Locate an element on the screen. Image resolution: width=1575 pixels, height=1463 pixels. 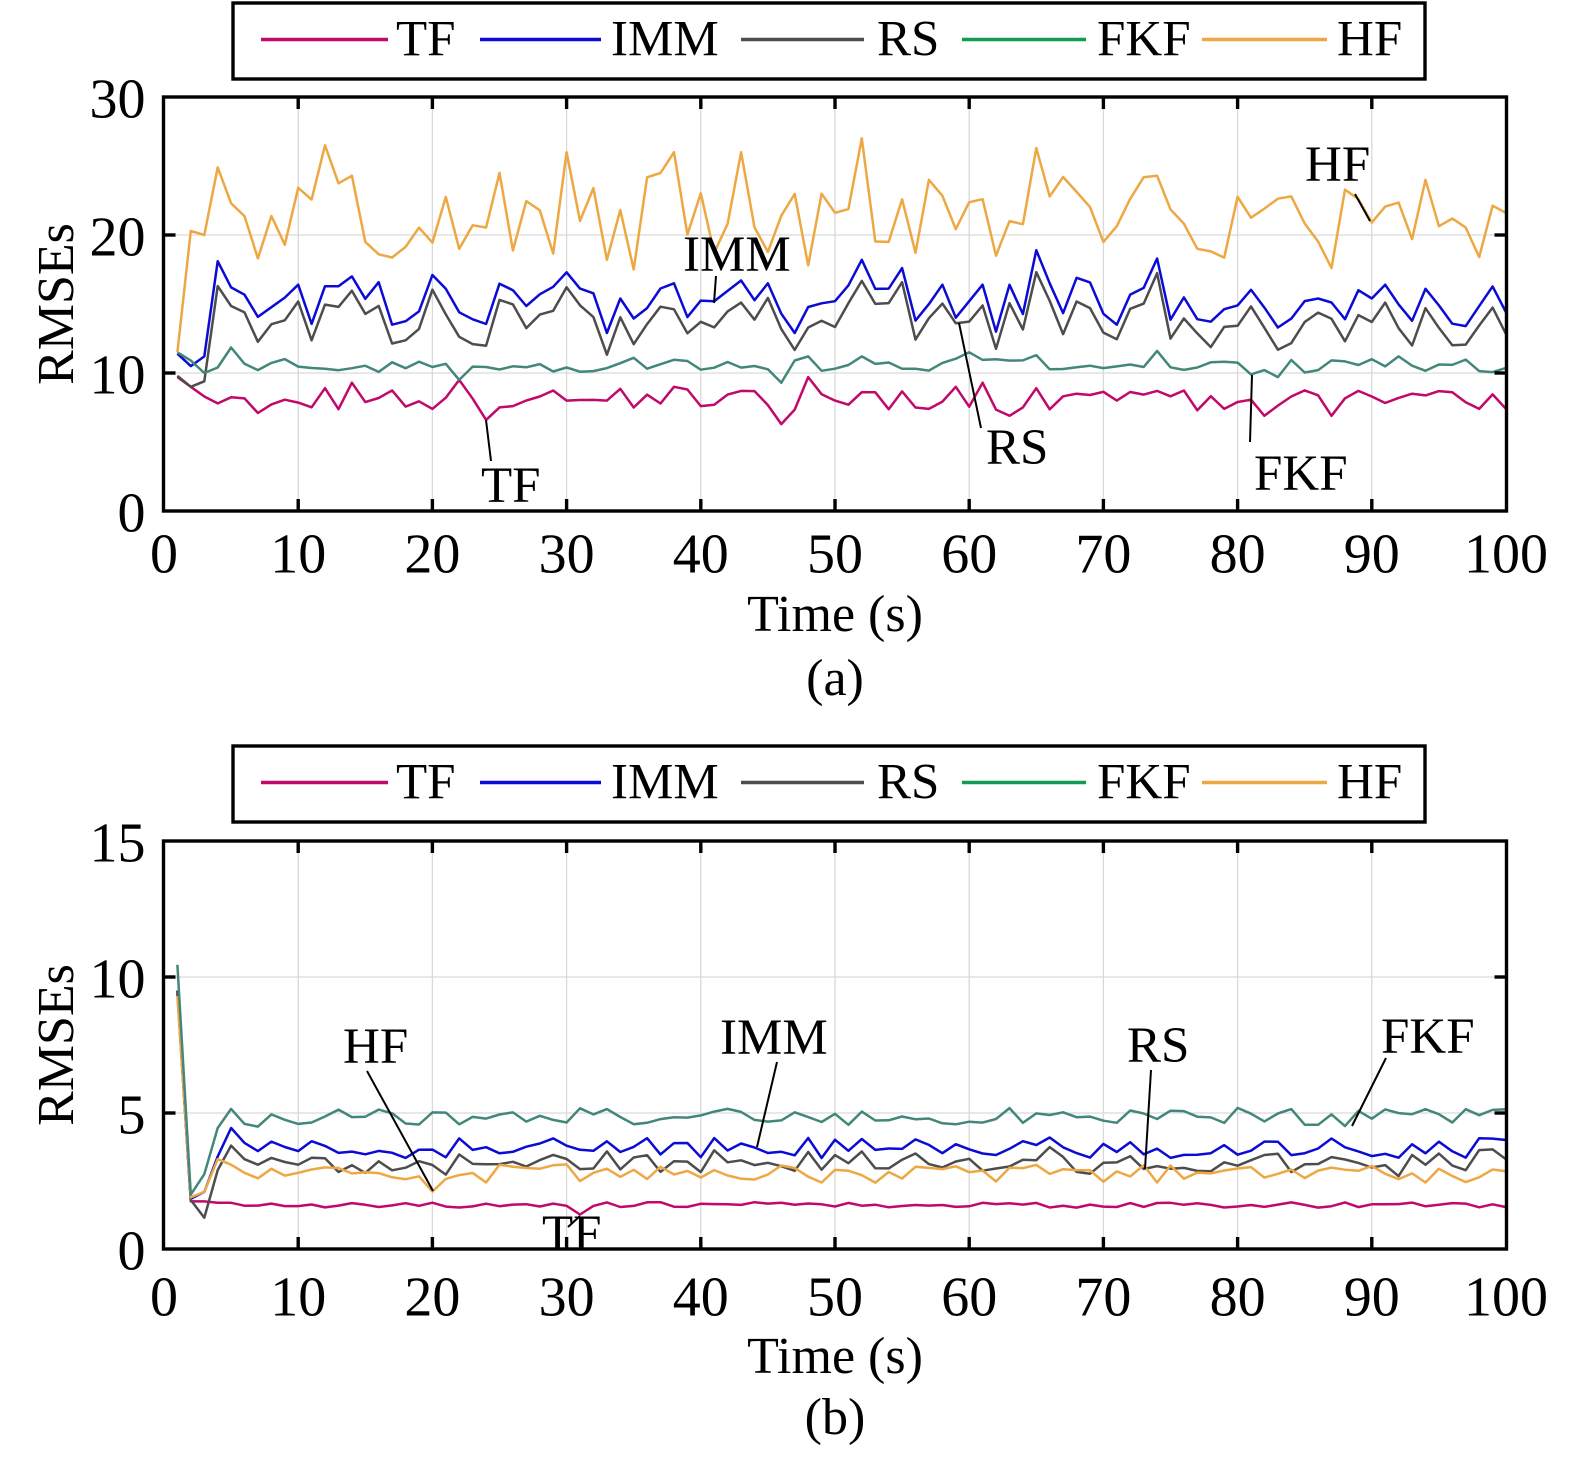
svg-text: (a) is located at coordinates (835, 678).